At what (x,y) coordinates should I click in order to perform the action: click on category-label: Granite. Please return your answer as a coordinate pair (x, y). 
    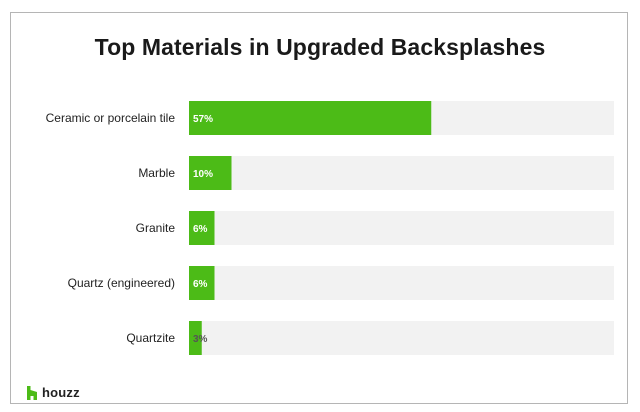
    Looking at the image, I should click on (156, 228).